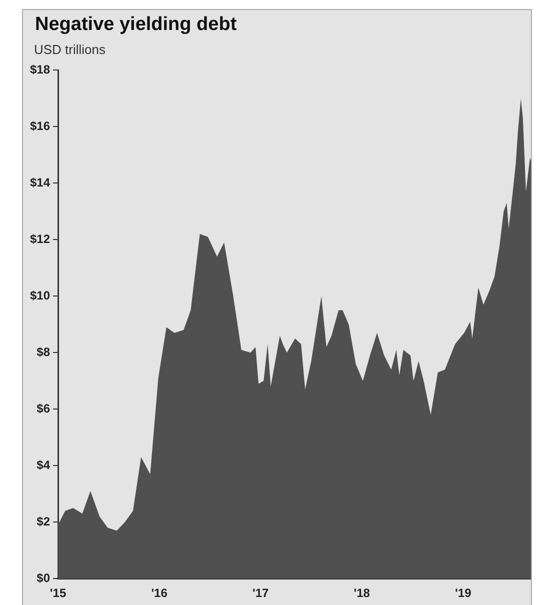  Describe the element at coordinates (136, 25) in the screenshot. I see `chart-title: Negative yielding debt` at that location.